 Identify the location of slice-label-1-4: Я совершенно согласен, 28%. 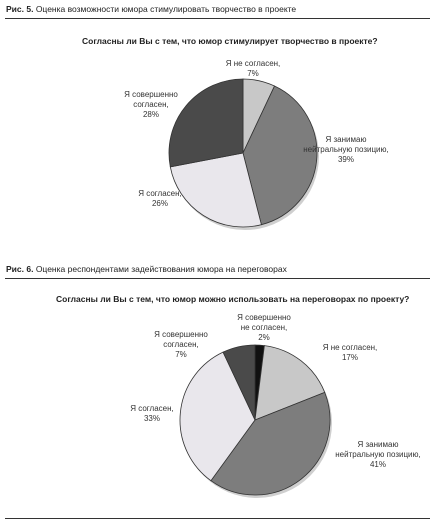
(151, 104).